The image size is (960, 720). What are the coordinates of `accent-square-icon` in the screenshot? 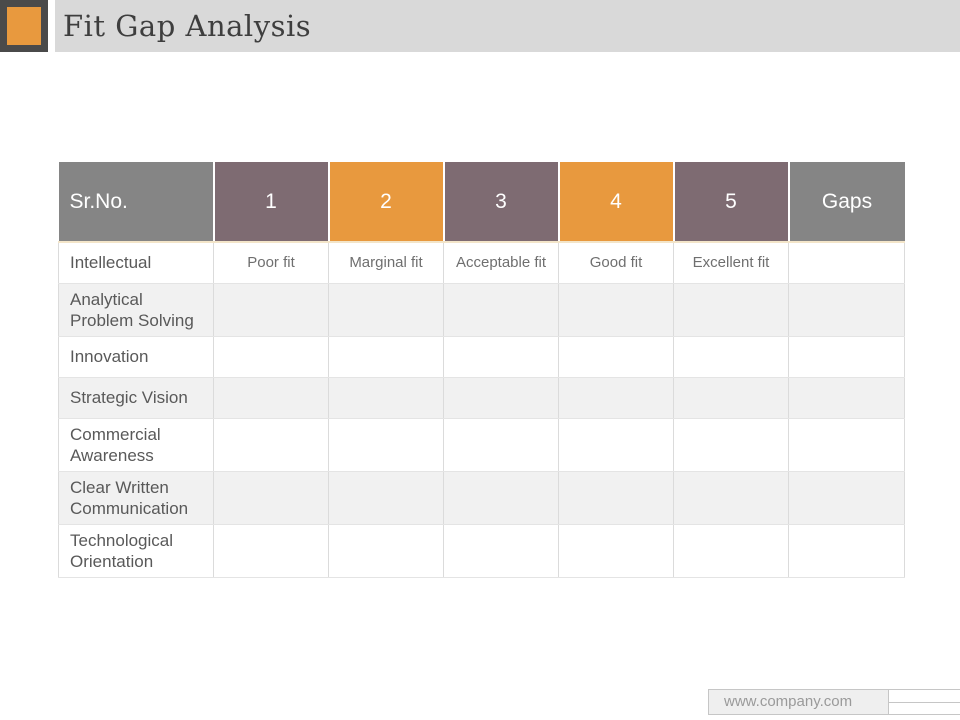 It's located at (24, 26).